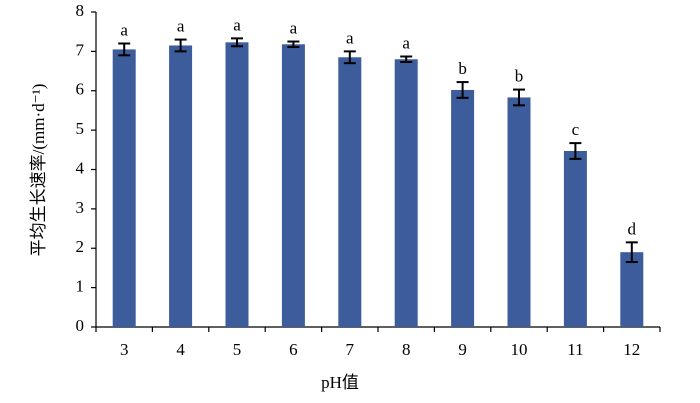  What do you see at coordinates (462, 349) in the screenshot?
I see `x-tick-label: 9` at bounding box center [462, 349].